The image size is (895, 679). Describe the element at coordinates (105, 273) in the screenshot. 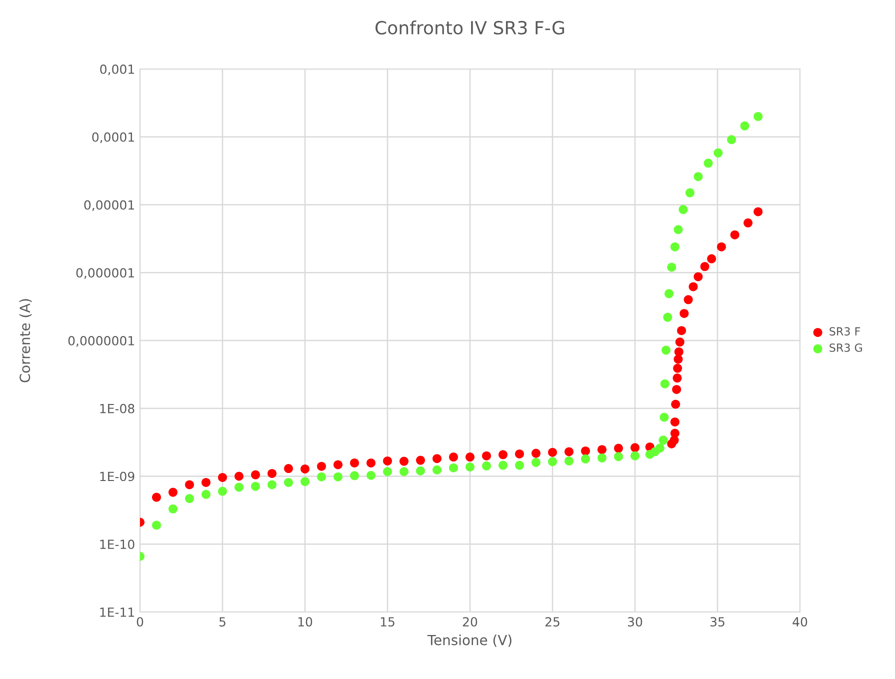

I see `y-tick-label: 0,000001` at that location.